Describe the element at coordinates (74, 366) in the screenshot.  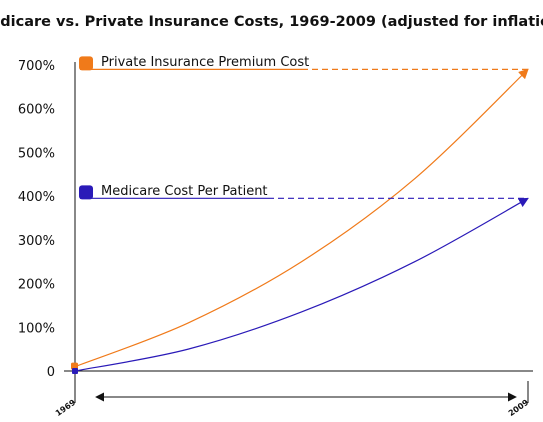
I see `private-start-marker` at that location.